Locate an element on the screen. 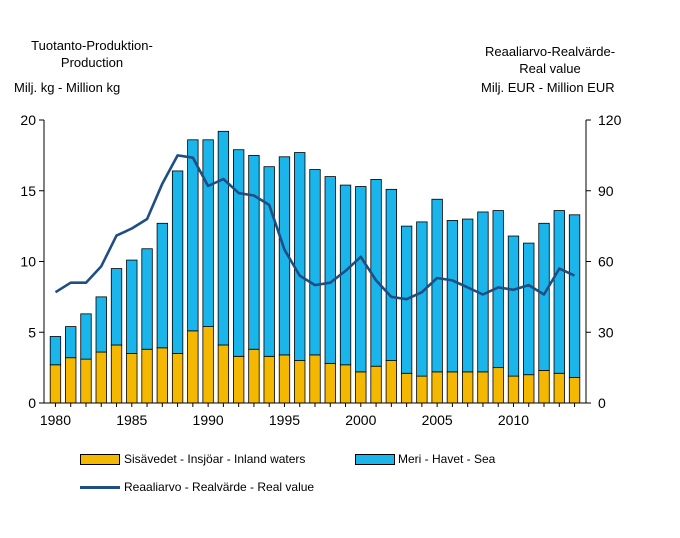 The width and height of the screenshot is (680, 538). bar-inland-1990 is located at coordinates (208, 365).